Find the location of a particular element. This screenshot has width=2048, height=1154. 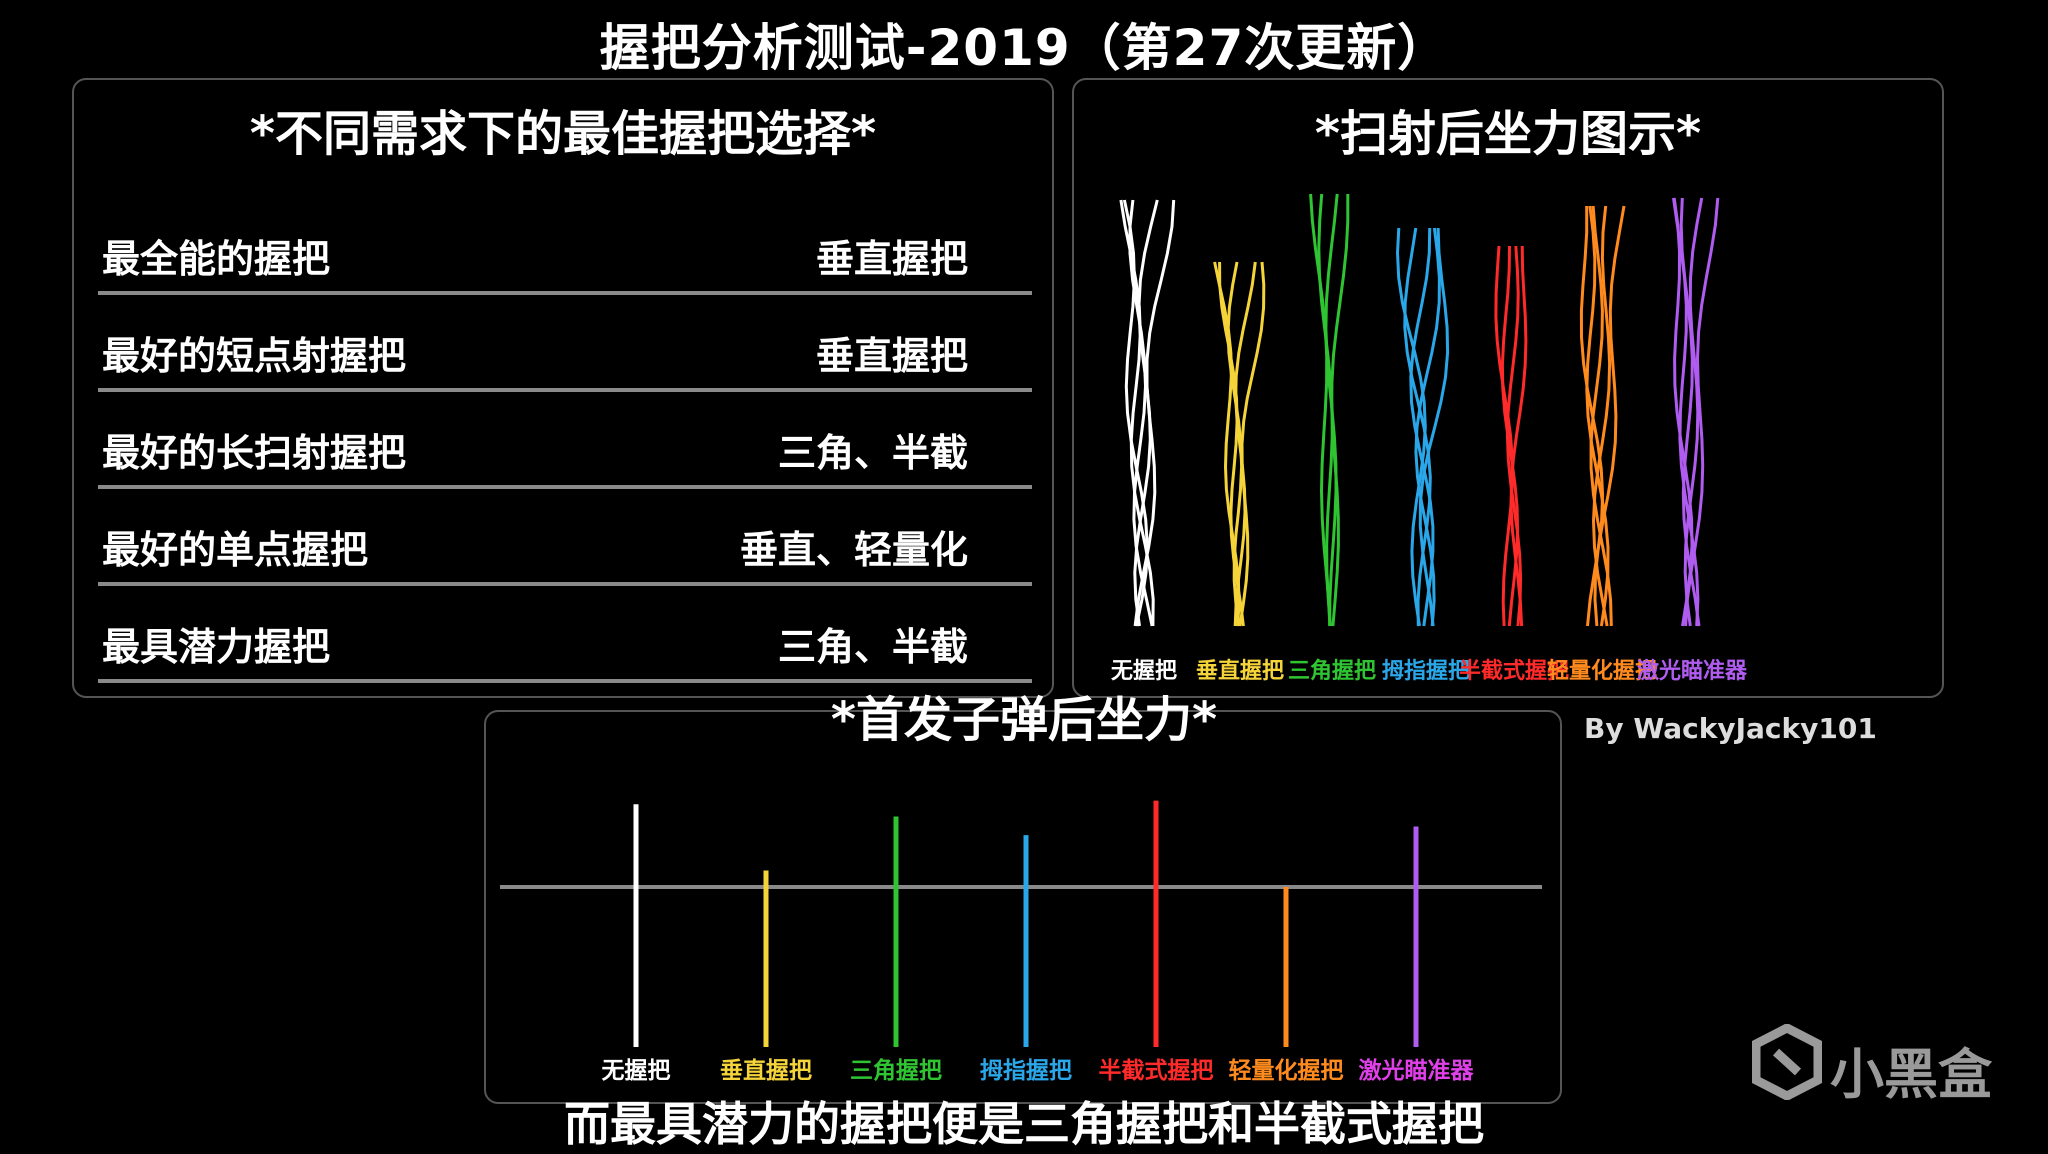

xiaoheihe-logo-icon is located at coordinates (1787, 1062).